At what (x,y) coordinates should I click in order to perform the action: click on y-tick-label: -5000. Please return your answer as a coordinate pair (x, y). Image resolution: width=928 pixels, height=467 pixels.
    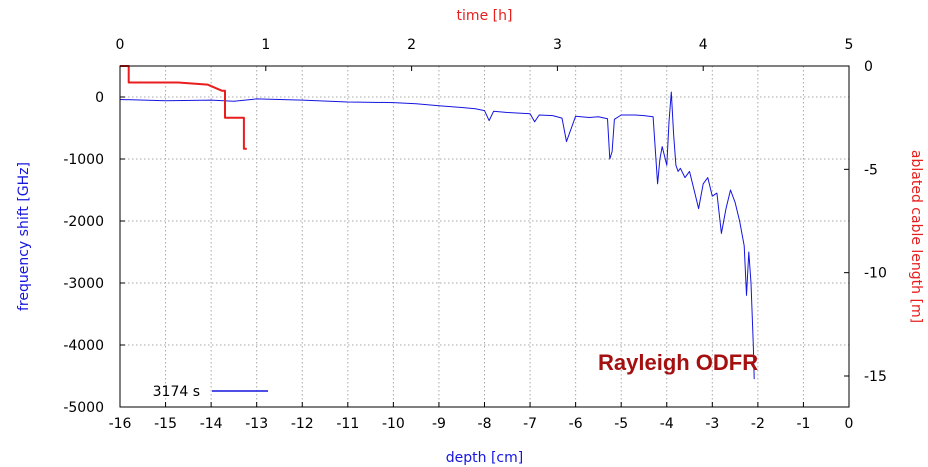
    Looking at the image, I should click on (83, 408).